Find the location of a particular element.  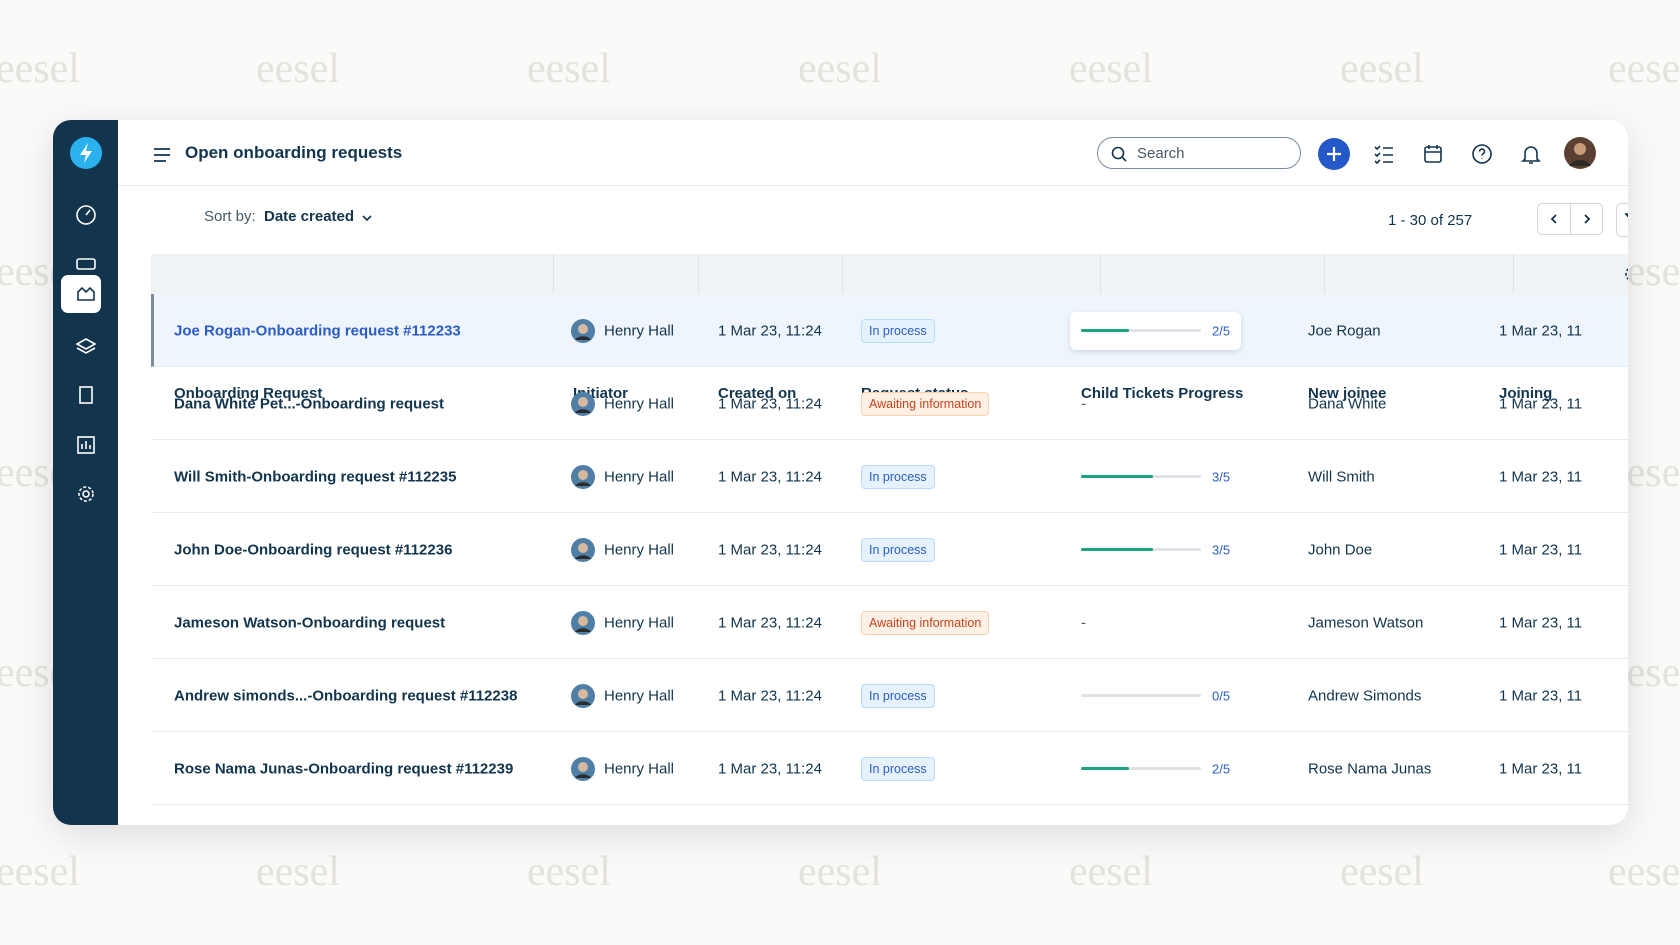

settings-icon is located at coordinates (86, 494).